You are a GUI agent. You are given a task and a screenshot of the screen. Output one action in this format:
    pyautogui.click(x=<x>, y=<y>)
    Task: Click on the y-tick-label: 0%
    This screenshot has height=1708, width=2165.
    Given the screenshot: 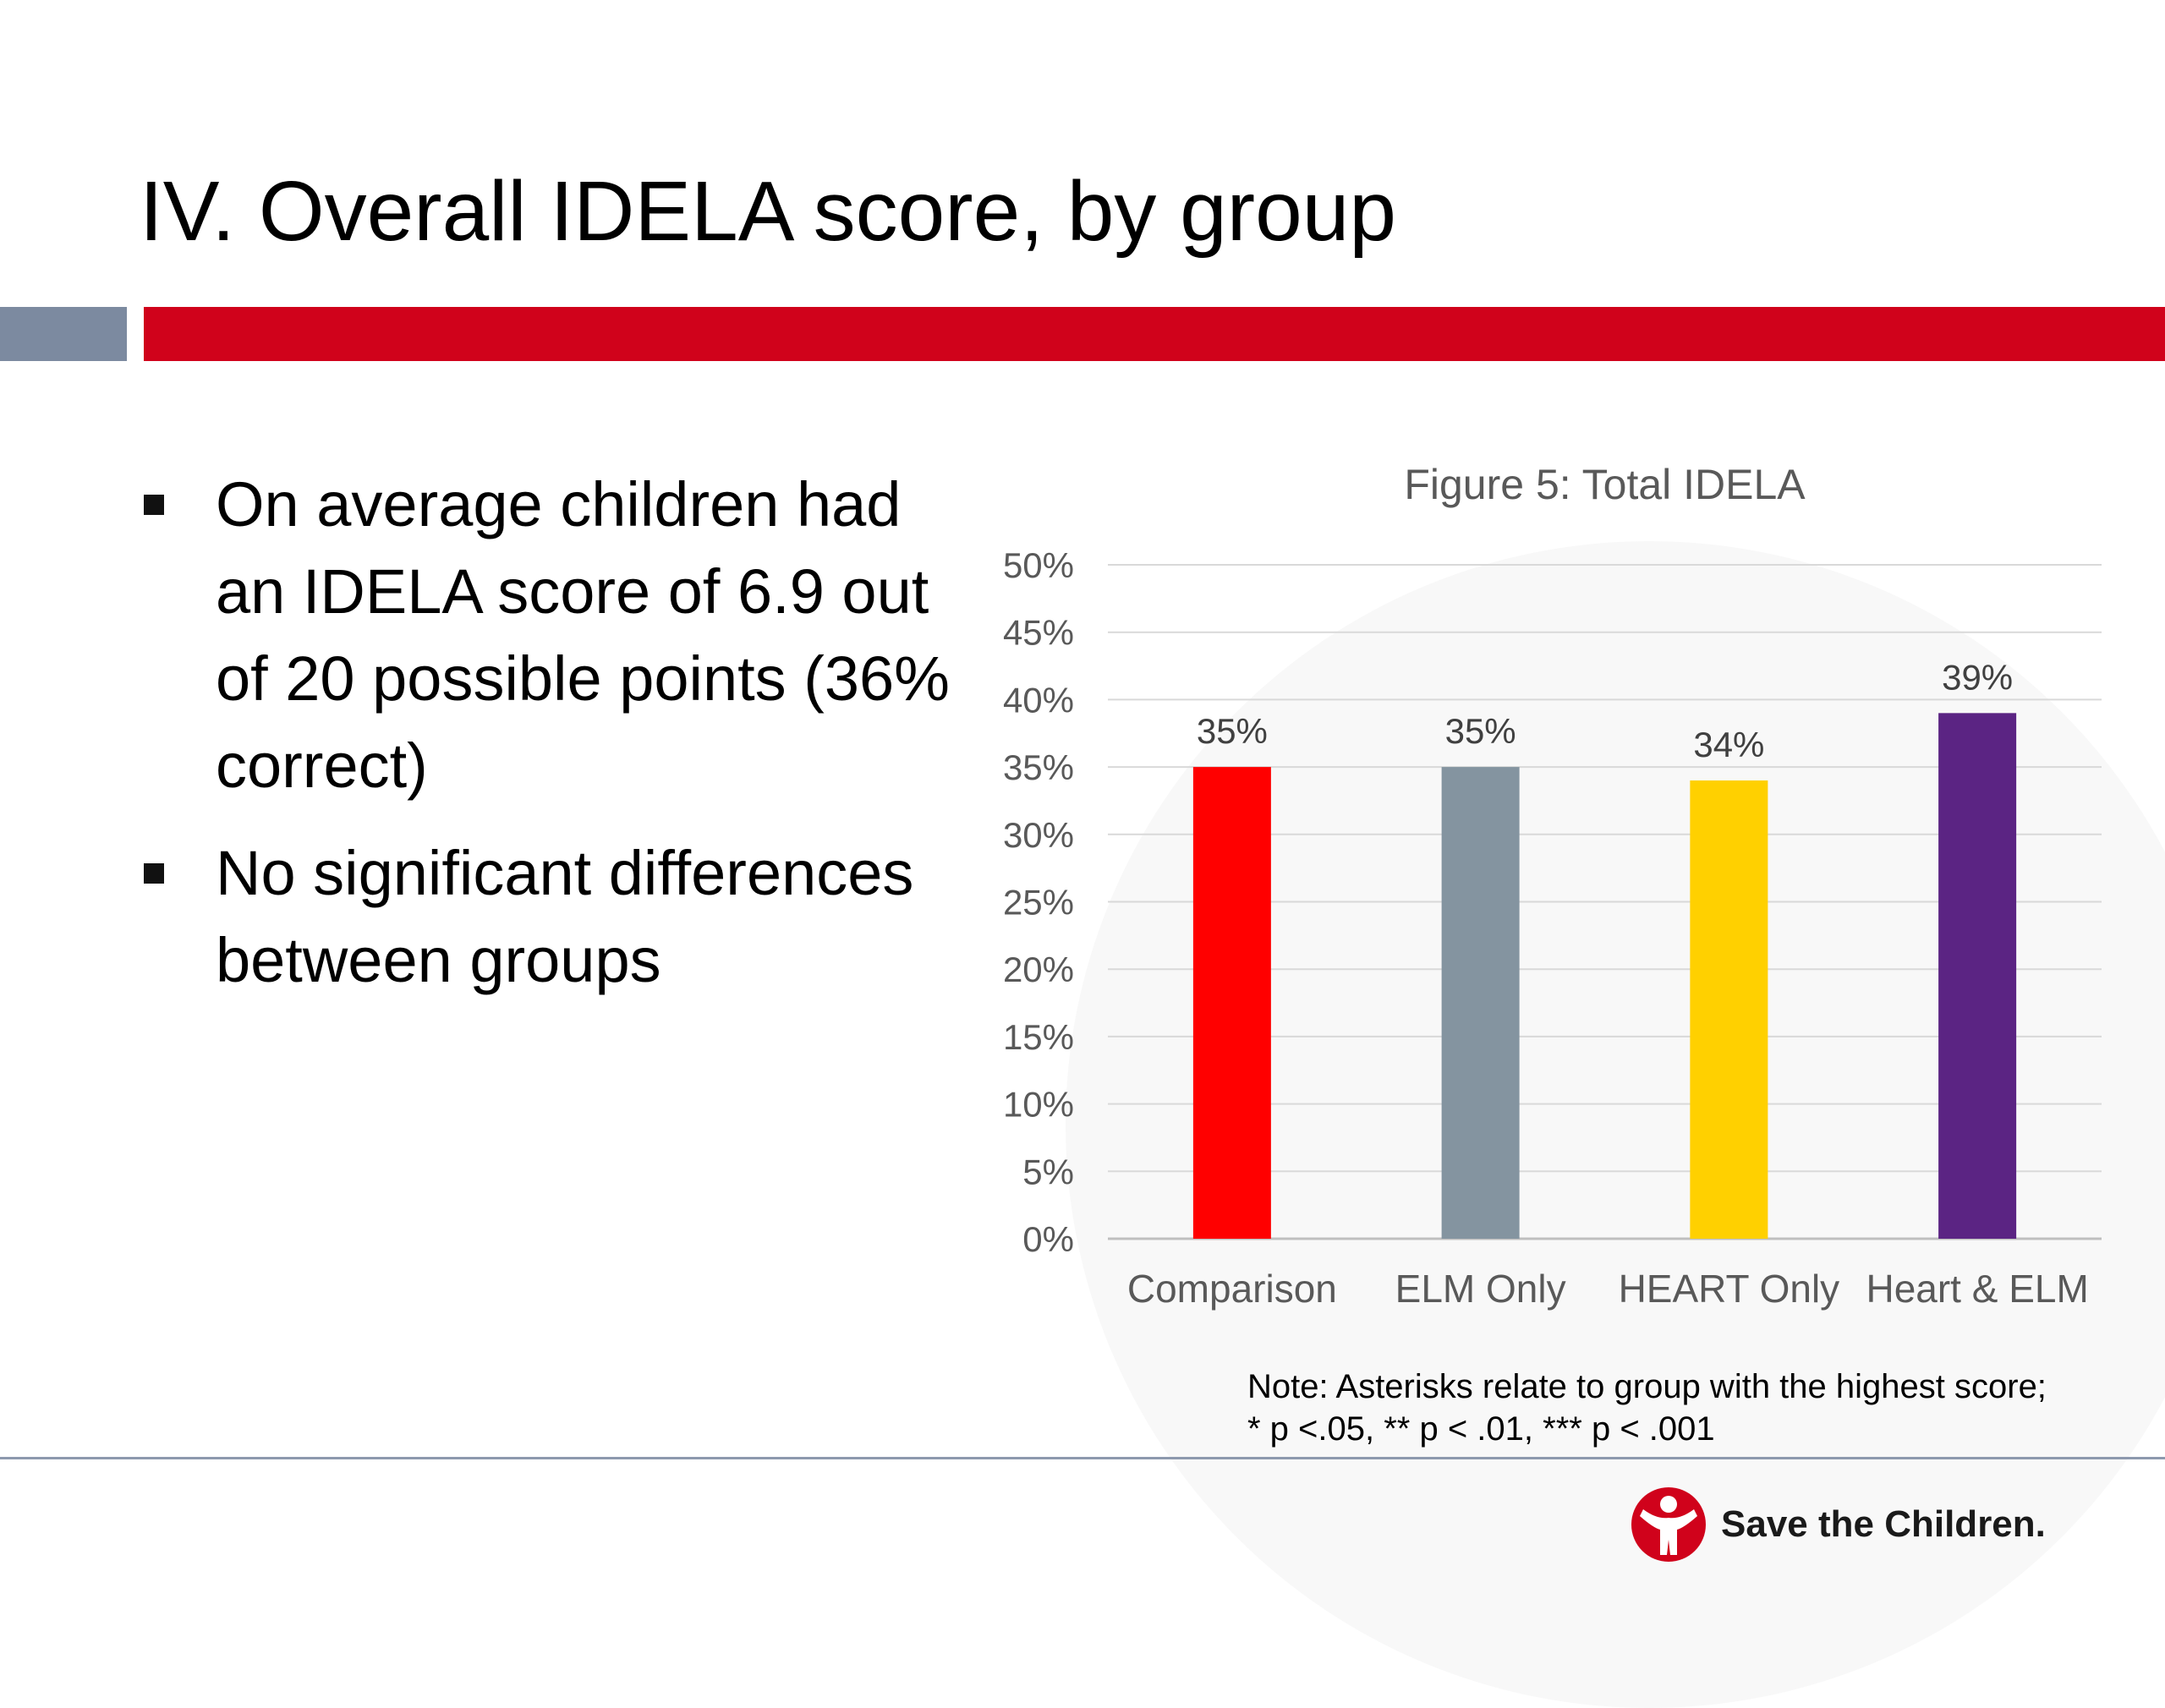 What is the action you would take?
    pyautogui.click(x=1048, y=1239)
    